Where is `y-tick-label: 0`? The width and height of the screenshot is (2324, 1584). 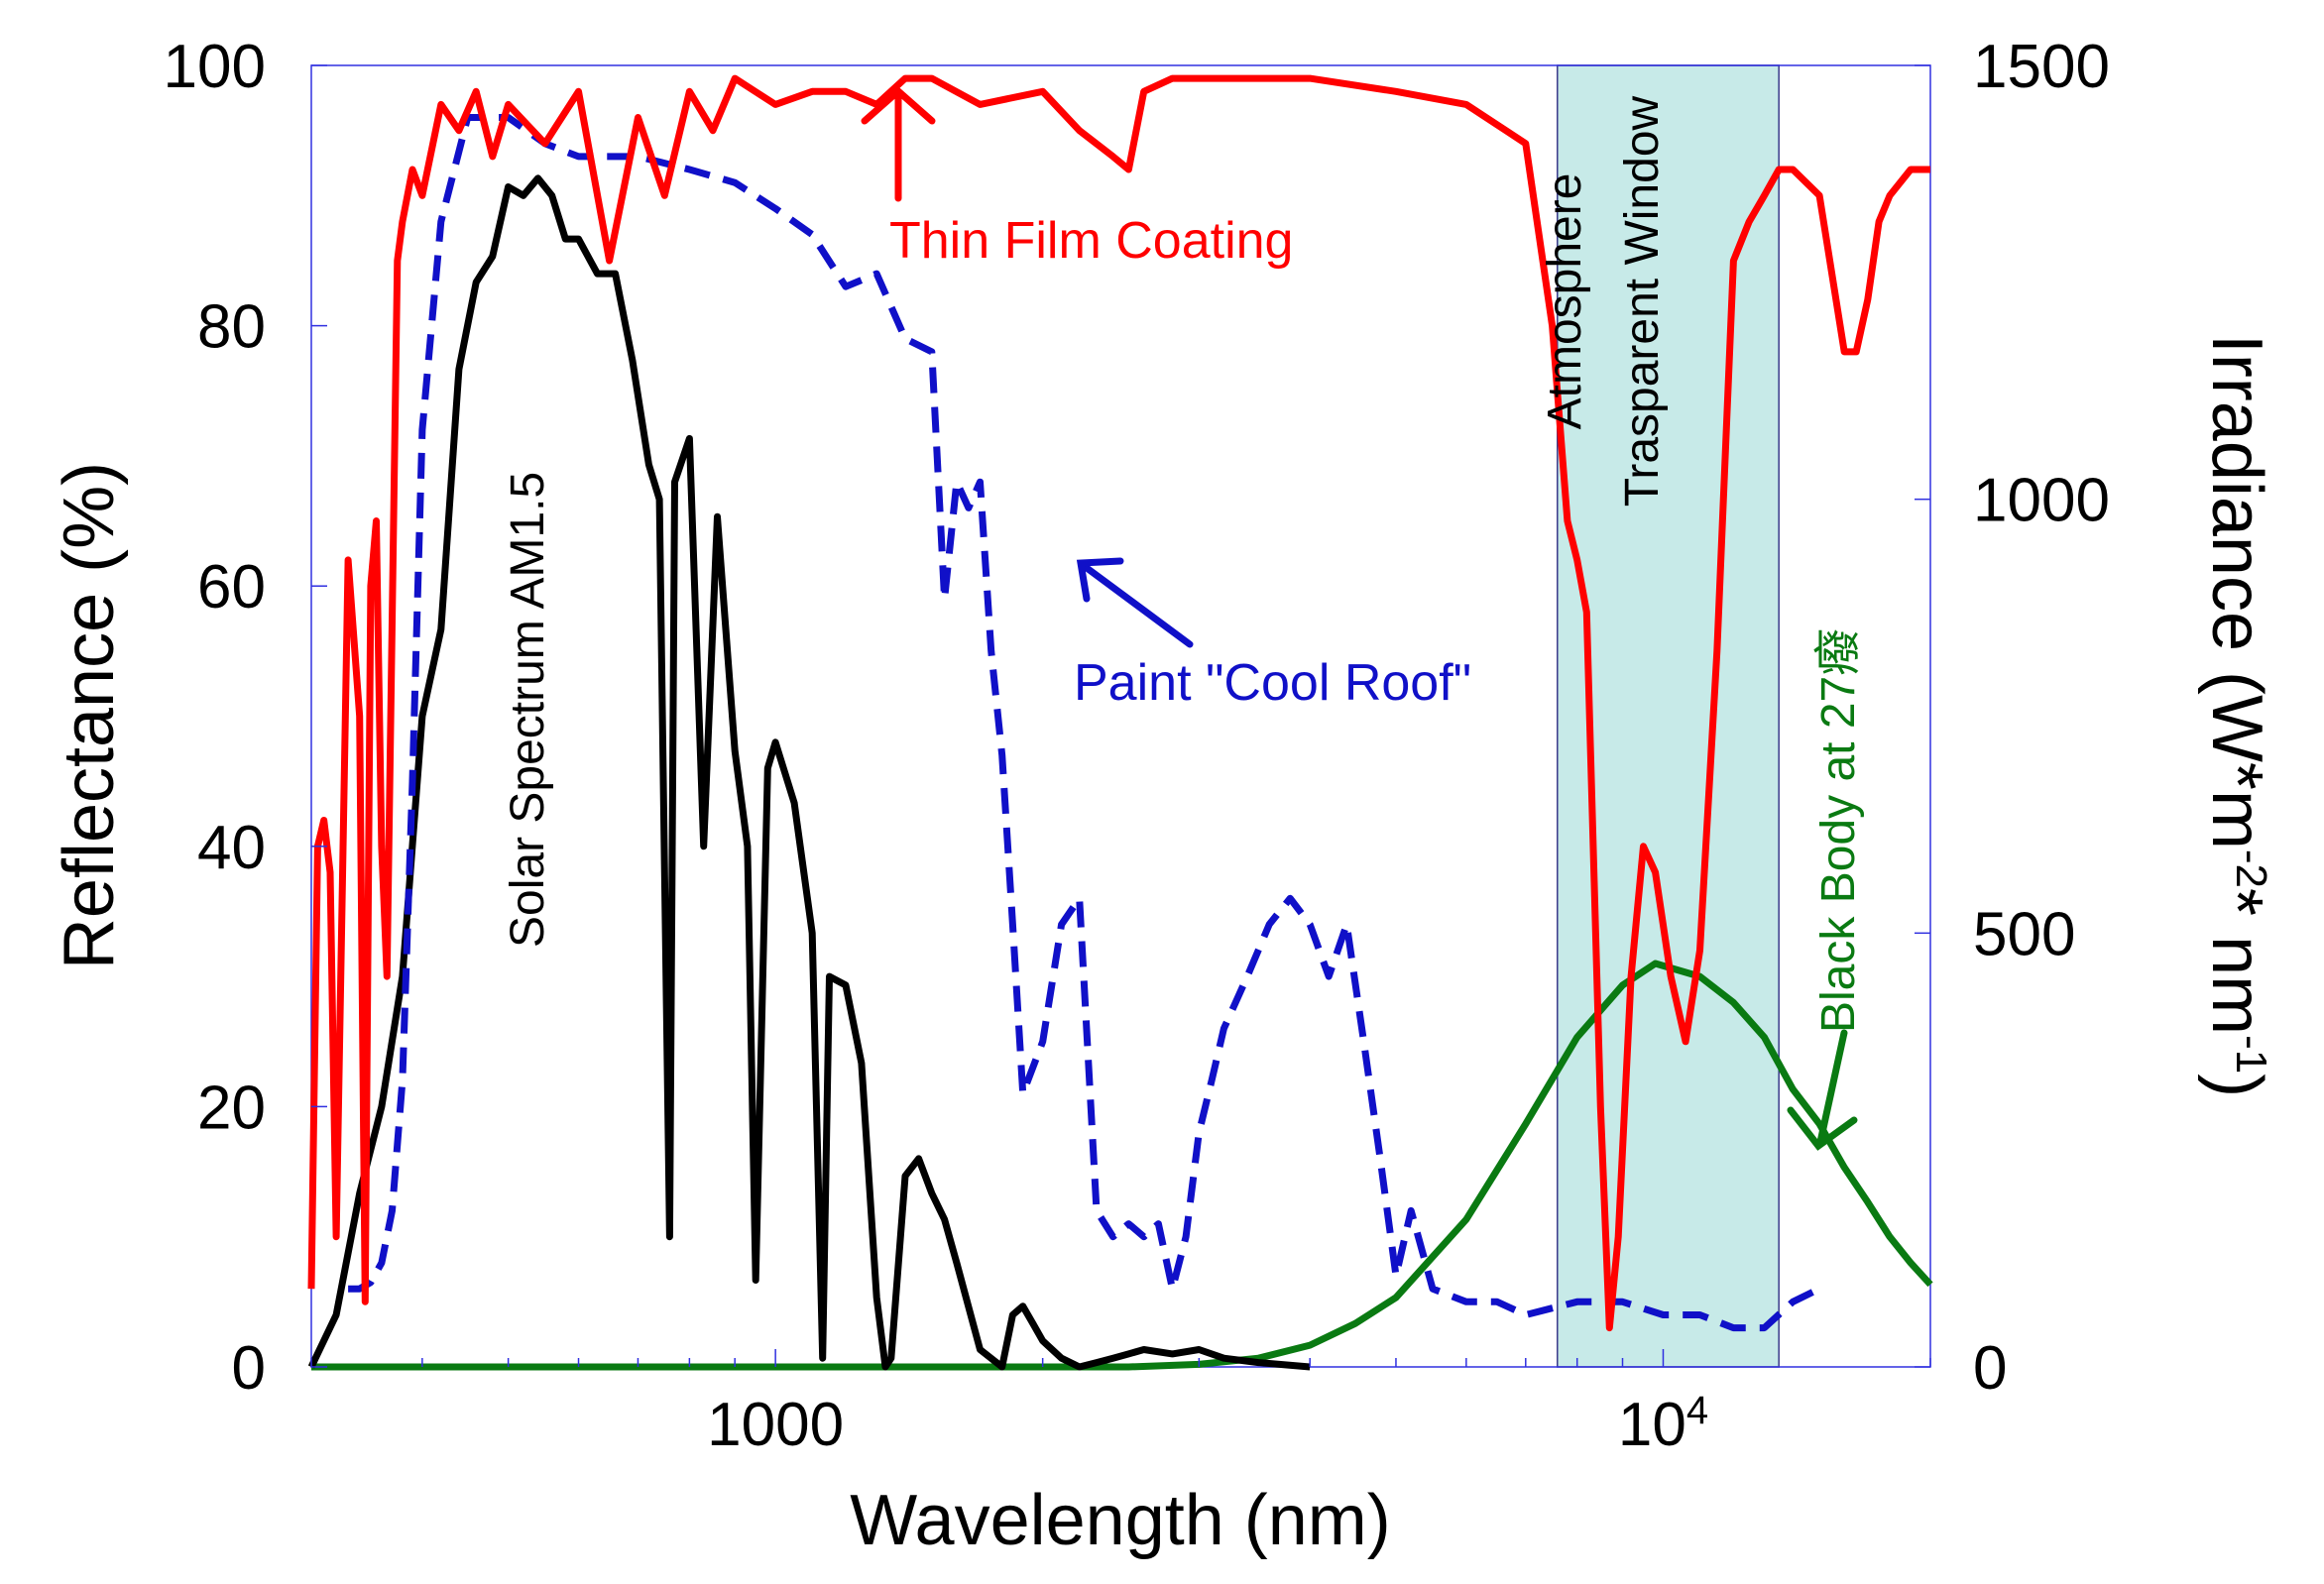
y-tick-label: 0 is located at coordinates (249, 1369).